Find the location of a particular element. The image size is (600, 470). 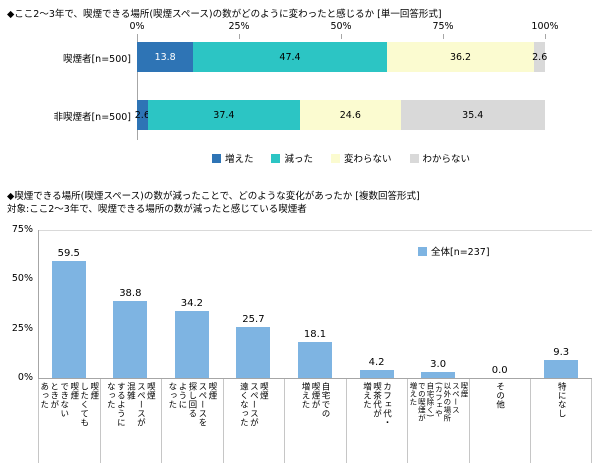

bar-value-label: 34.2 is located at coordinates (192, 303).